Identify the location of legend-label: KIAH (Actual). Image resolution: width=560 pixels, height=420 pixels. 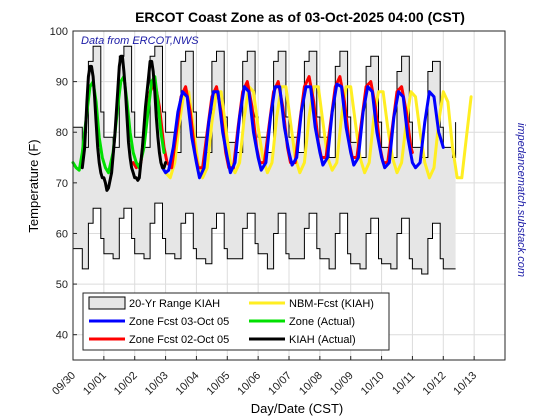
(322, 340).